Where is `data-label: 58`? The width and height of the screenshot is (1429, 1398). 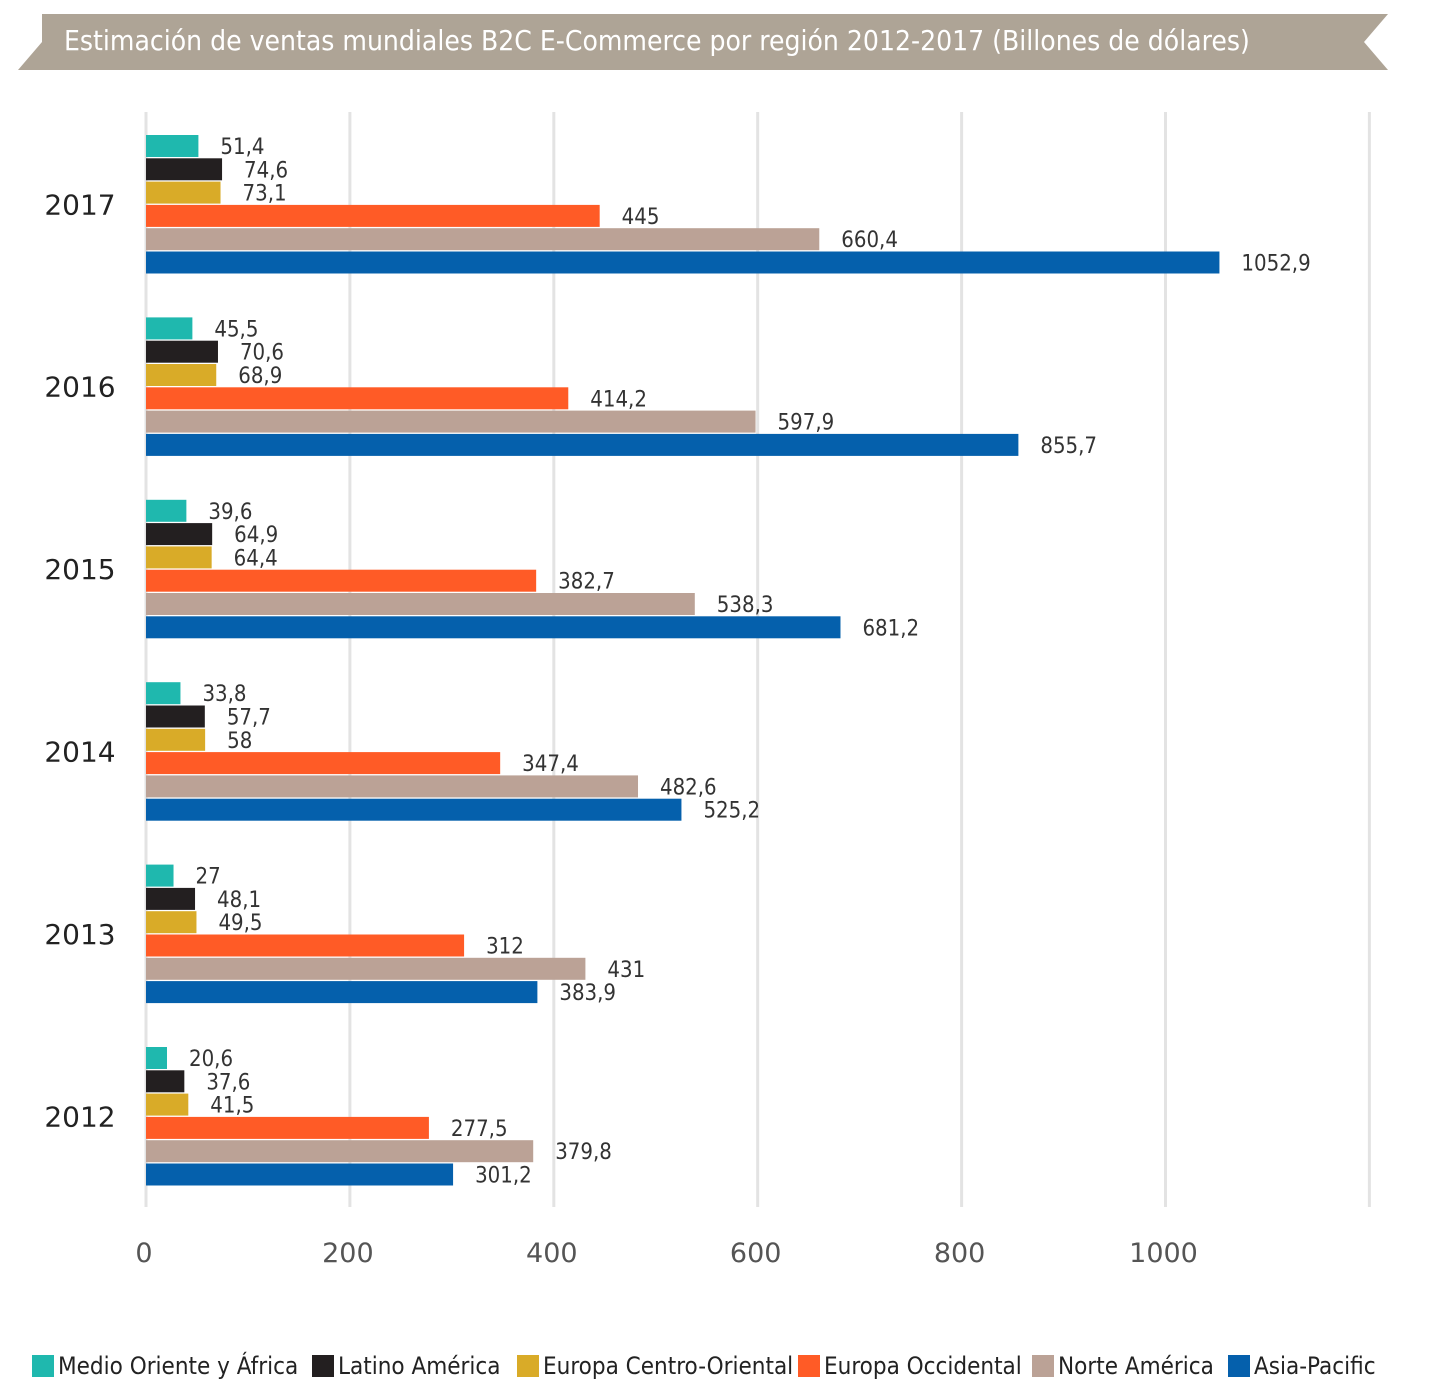
data-label: 58 is located at coordinates (239, 741).